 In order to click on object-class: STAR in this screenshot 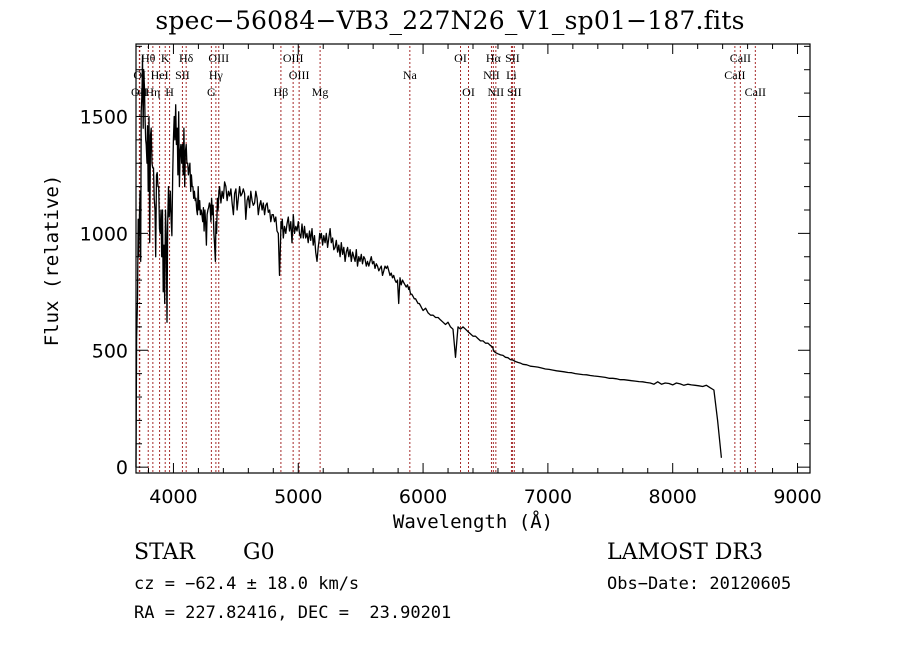, I will do `click(164, 552)`.